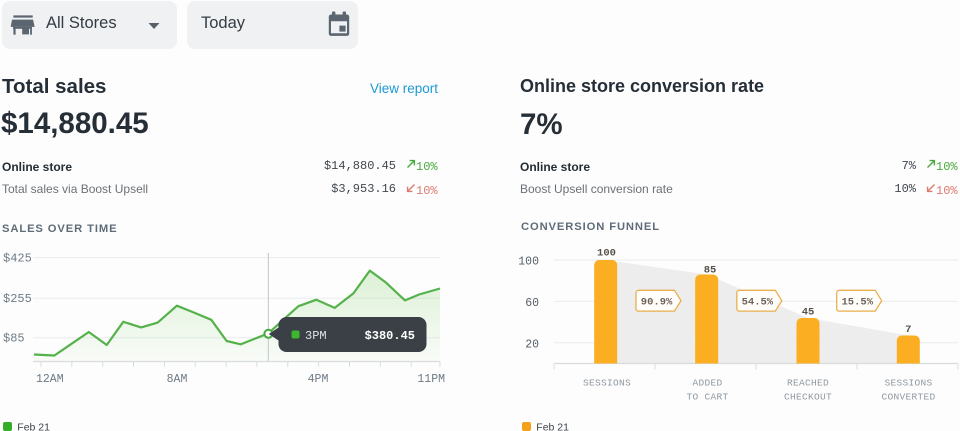 The image size is (960, 431). What do you see at coordinates (14, 339) in the screenshot?
I see `svg-text: $85` at bounding box center [14, 339].